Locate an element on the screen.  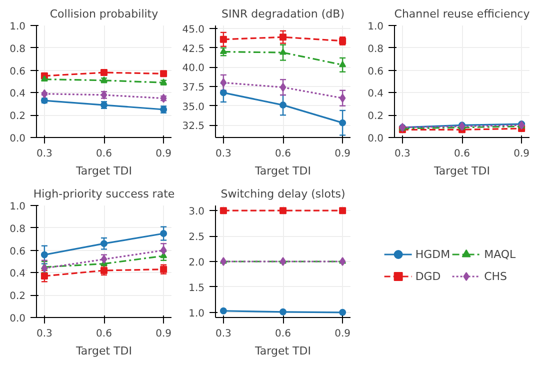
y-tick-label: 37.5 is located at coordinates (193, 88).